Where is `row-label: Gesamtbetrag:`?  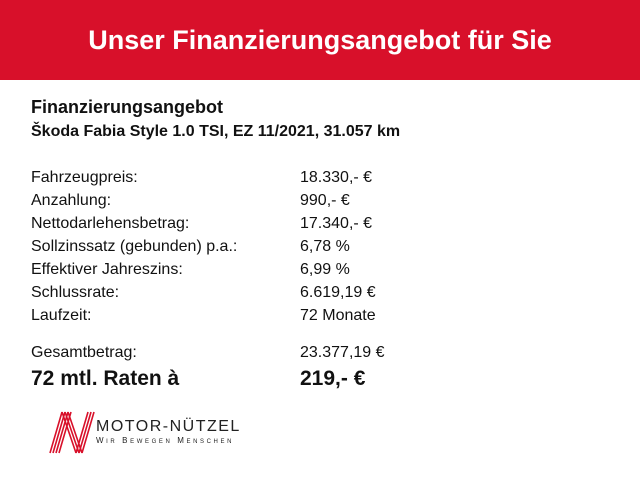
row-label: Gesamtbetrag: is located at coordinates (84, 352).